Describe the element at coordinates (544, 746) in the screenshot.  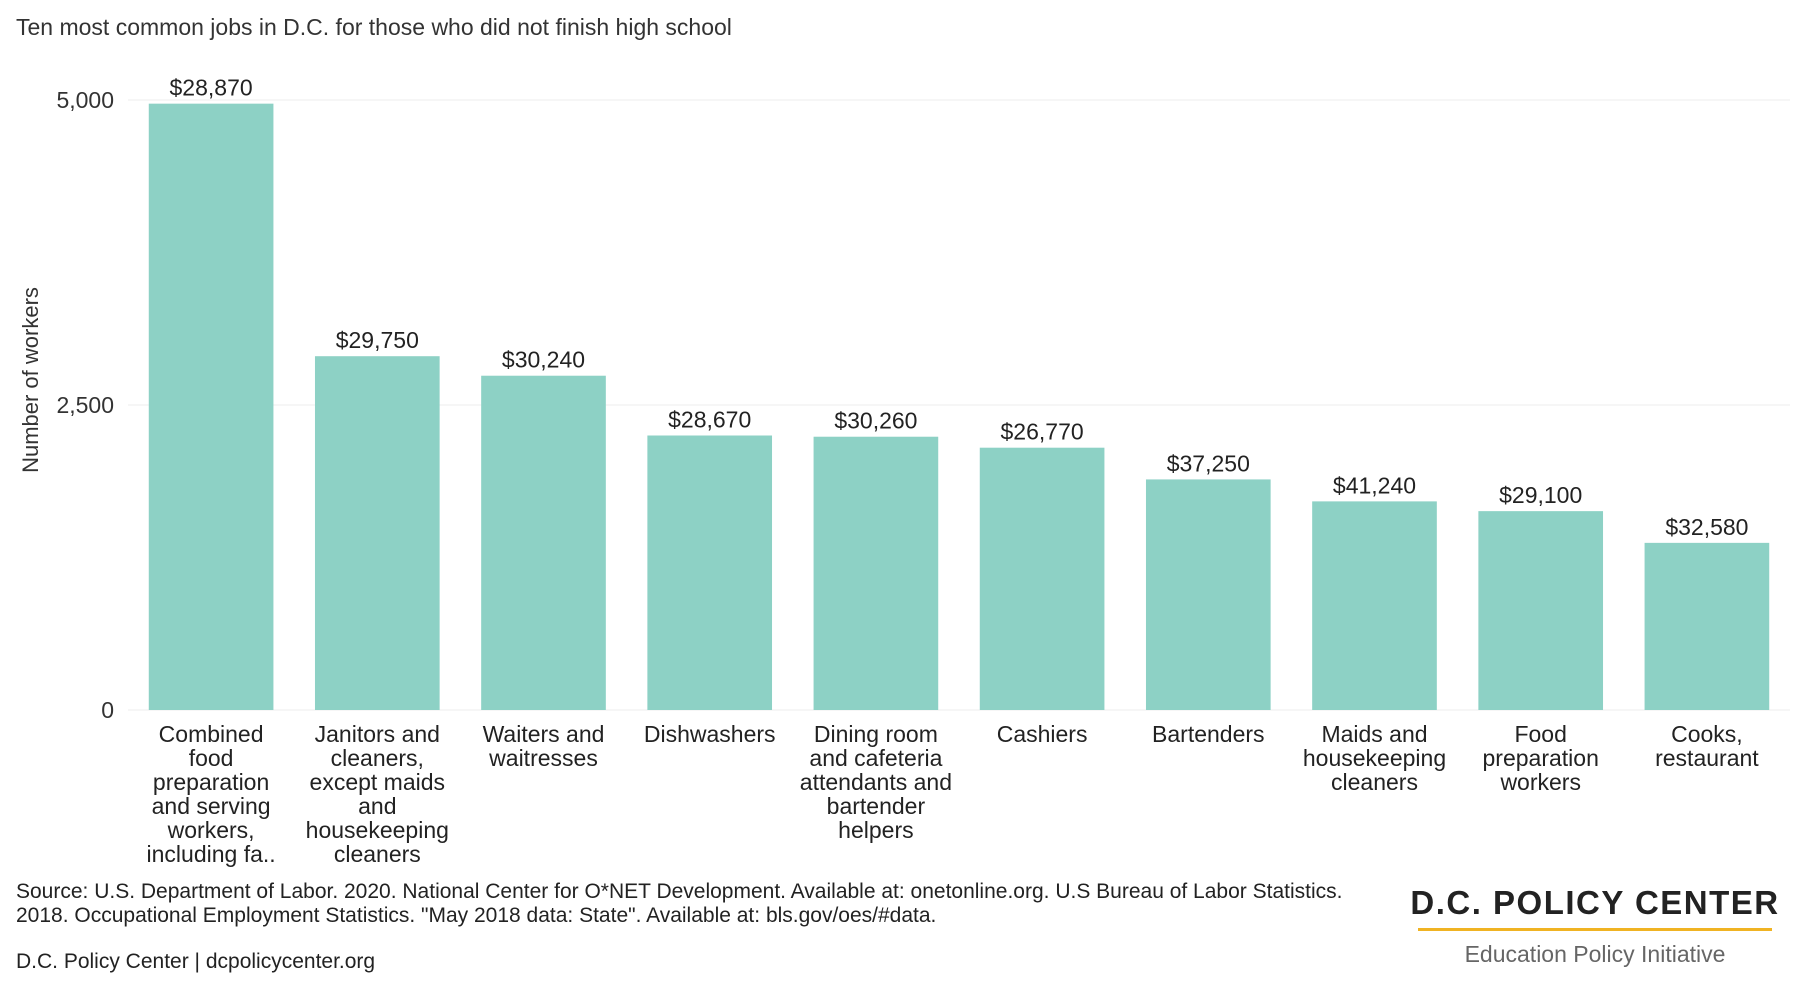
I see `category-label: Waiters and waitresses` at that location.